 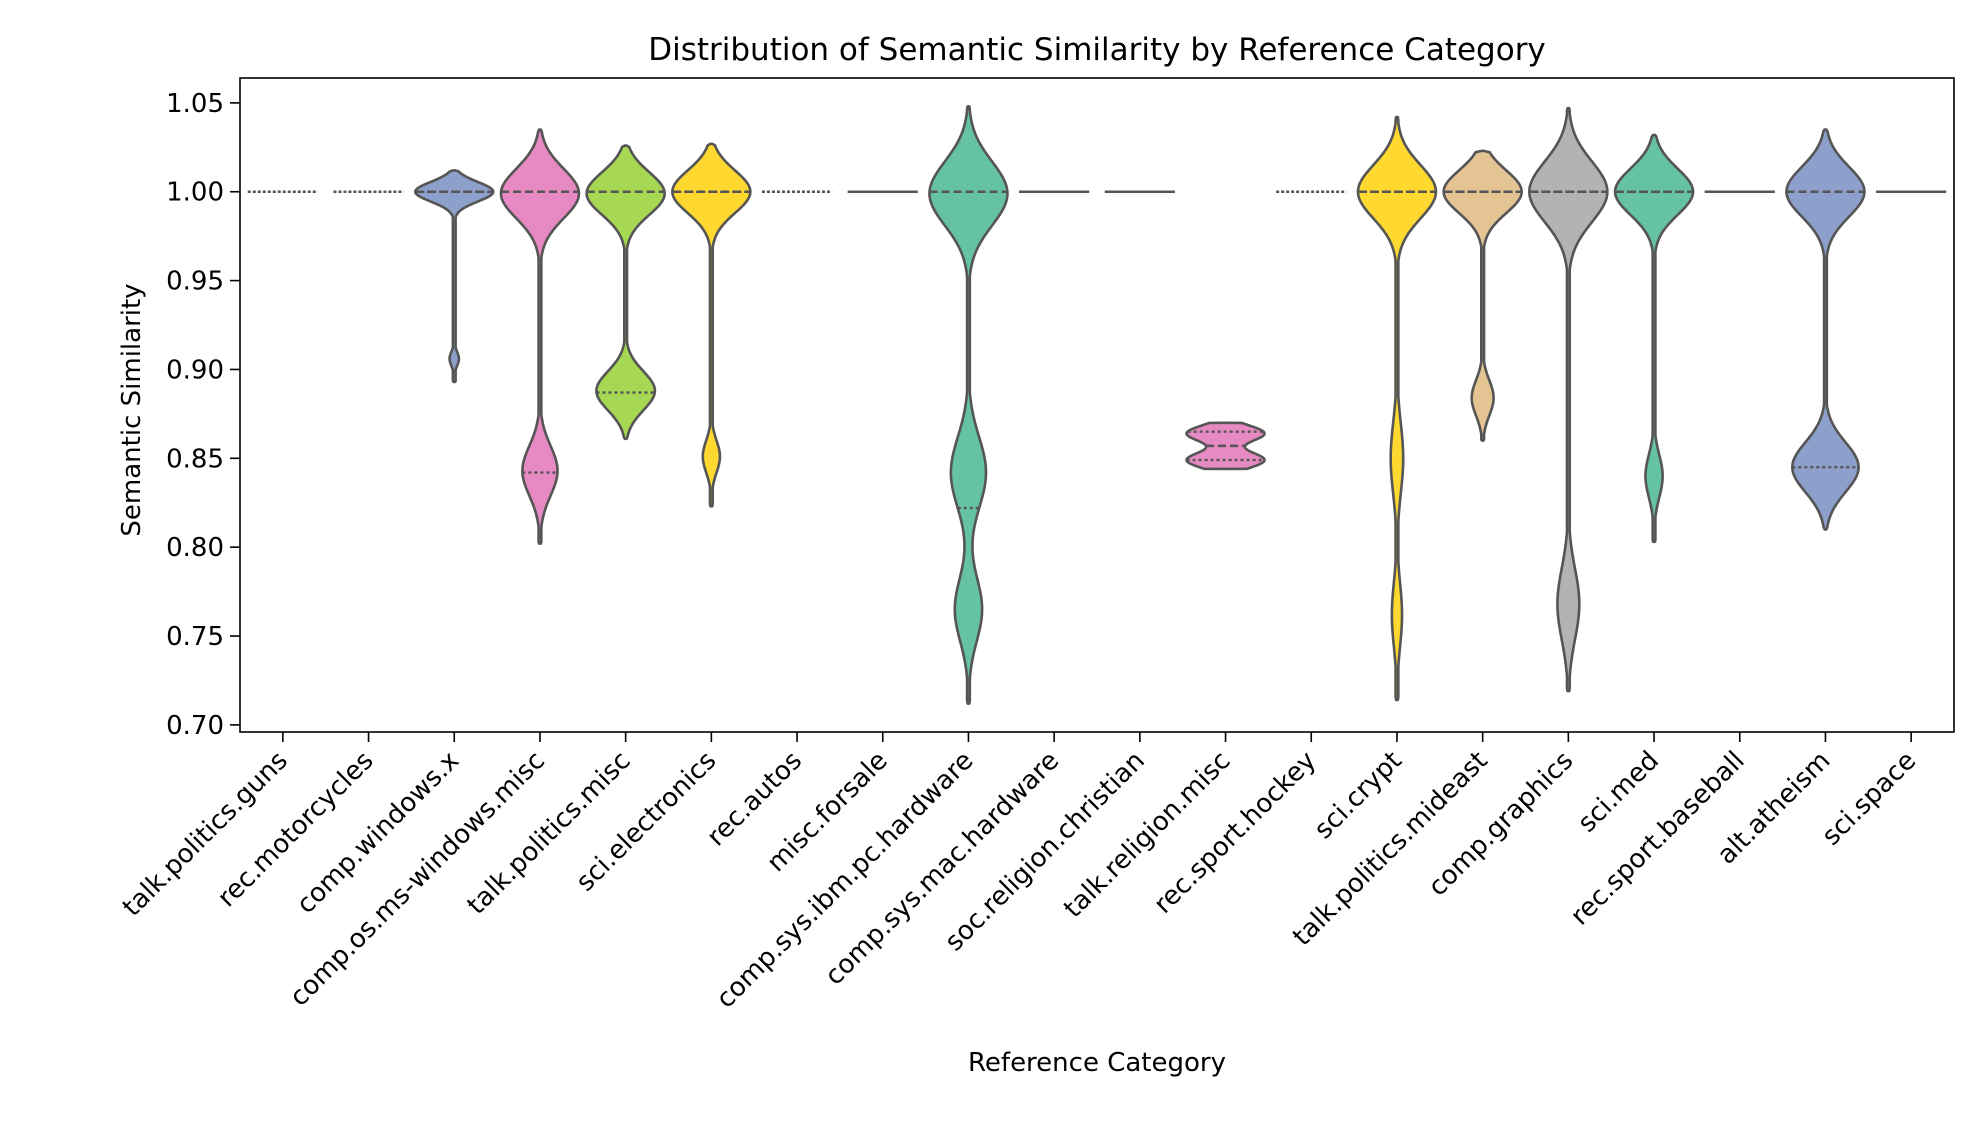 I want to click on violin-talk.politics.misc, so click(x=625, y=292).